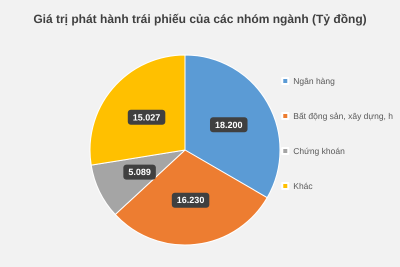  What do you see at coordinates (146, 117) in the screenshot?
I see `data-label: 15.027` at bounding box center [146, 117].